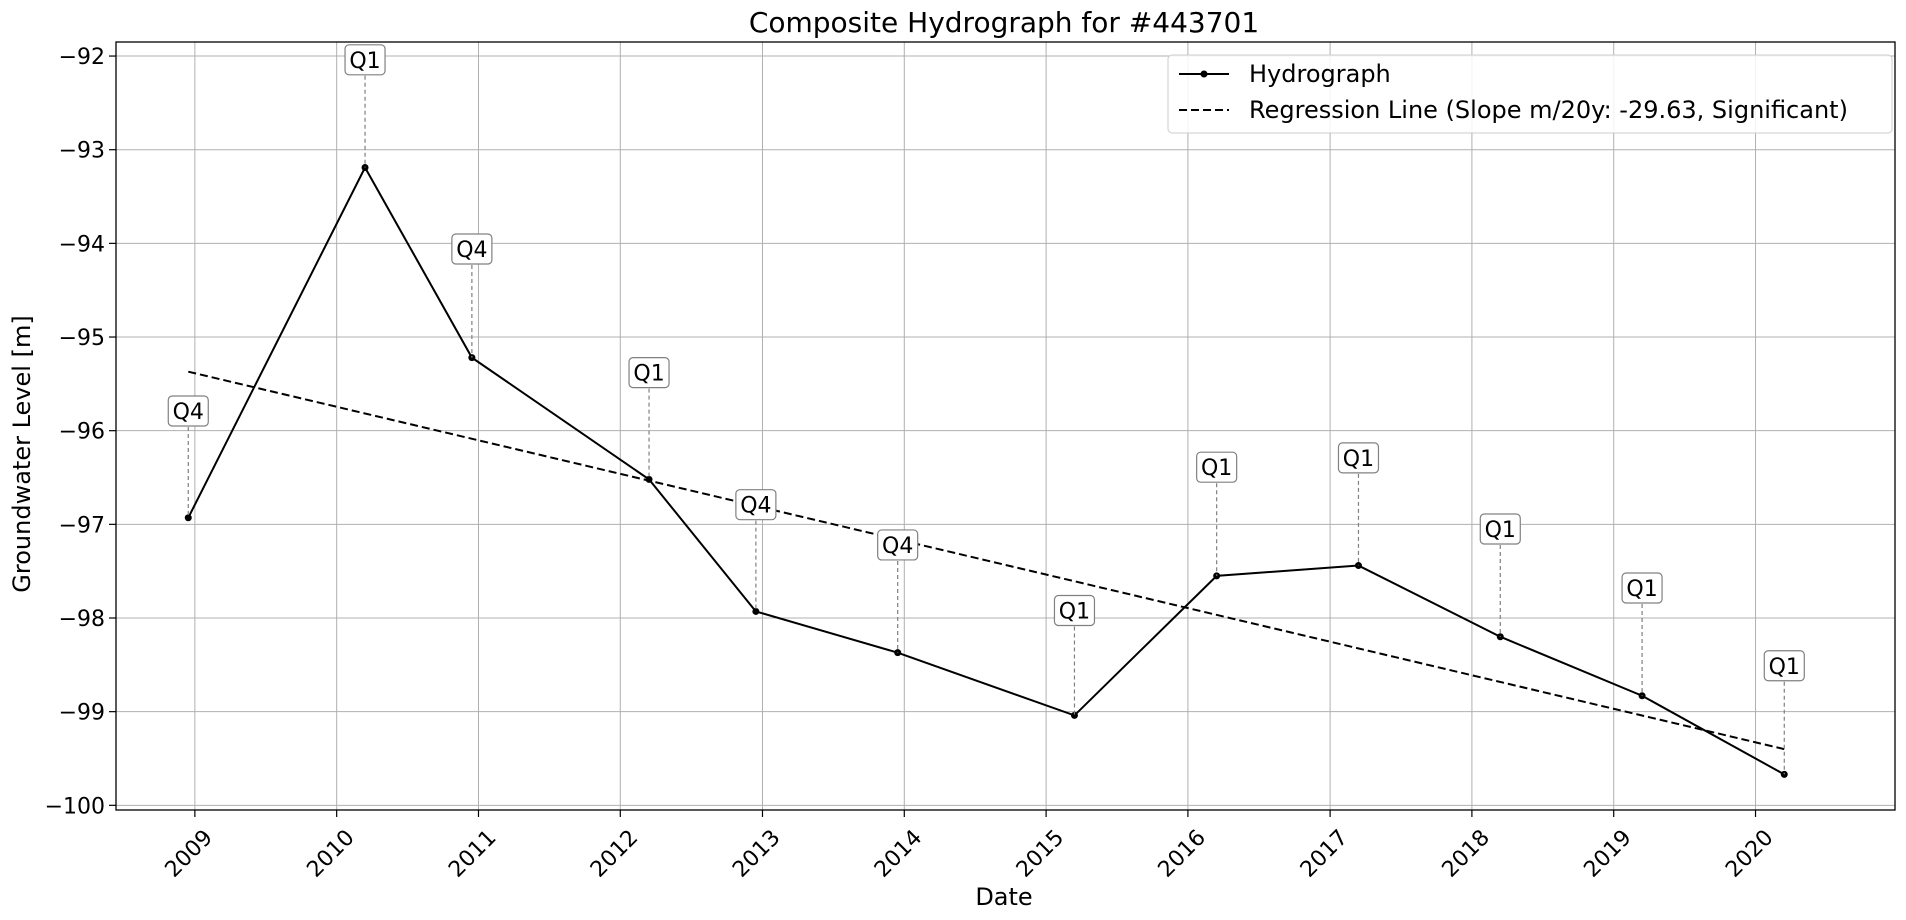  I want to click on x-tick-label: 2018, so click(1466, 853).